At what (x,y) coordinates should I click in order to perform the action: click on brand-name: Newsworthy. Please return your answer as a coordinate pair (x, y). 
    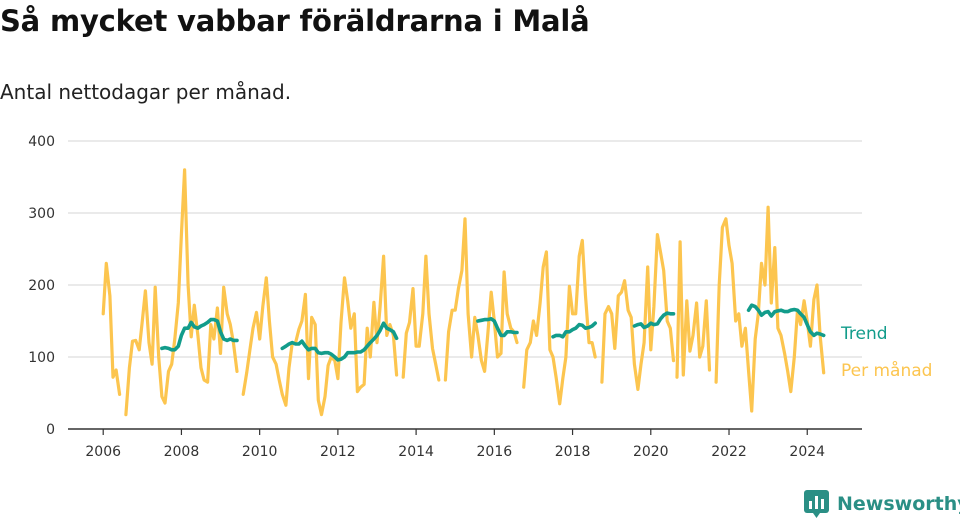
    Looking at the image, I should click on (898, 504).